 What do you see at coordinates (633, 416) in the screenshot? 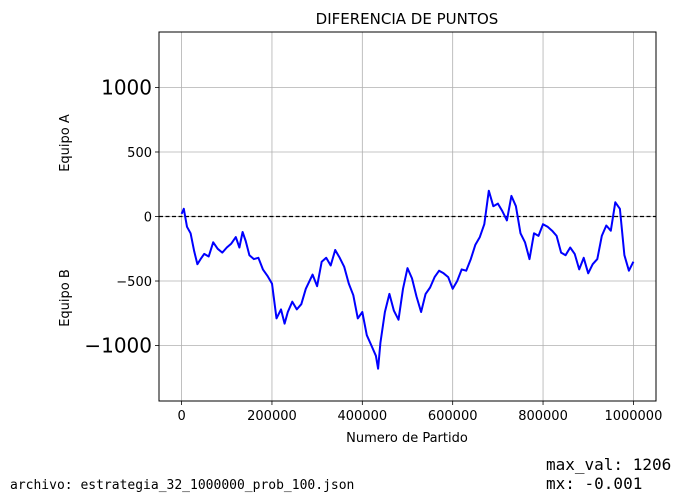
I see `x-tick-label: 1000000` at bounding box center [633, 416].